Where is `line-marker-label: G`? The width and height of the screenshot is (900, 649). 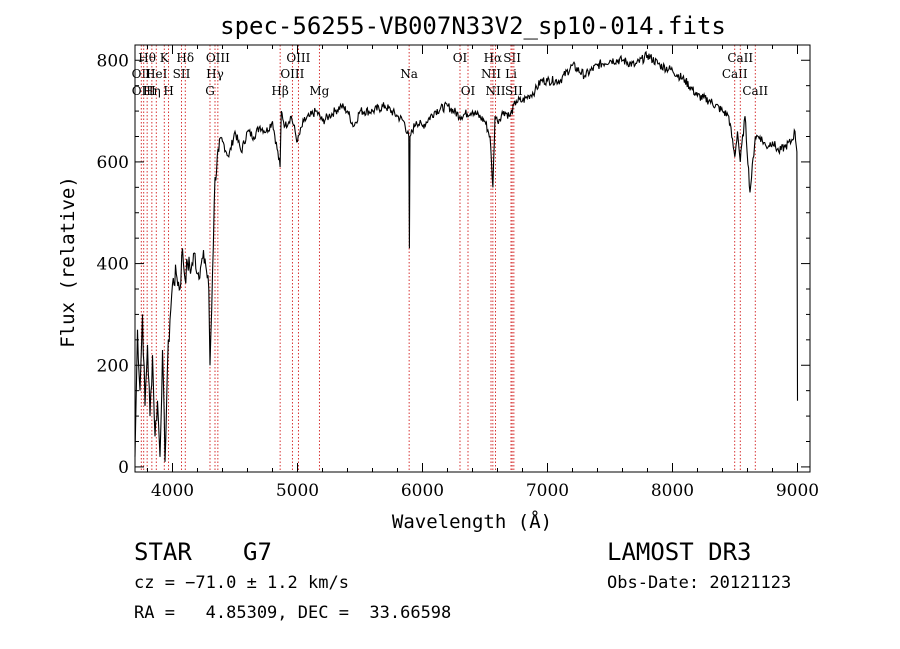 line-marker-label: G is located at coordinates (210, 91).